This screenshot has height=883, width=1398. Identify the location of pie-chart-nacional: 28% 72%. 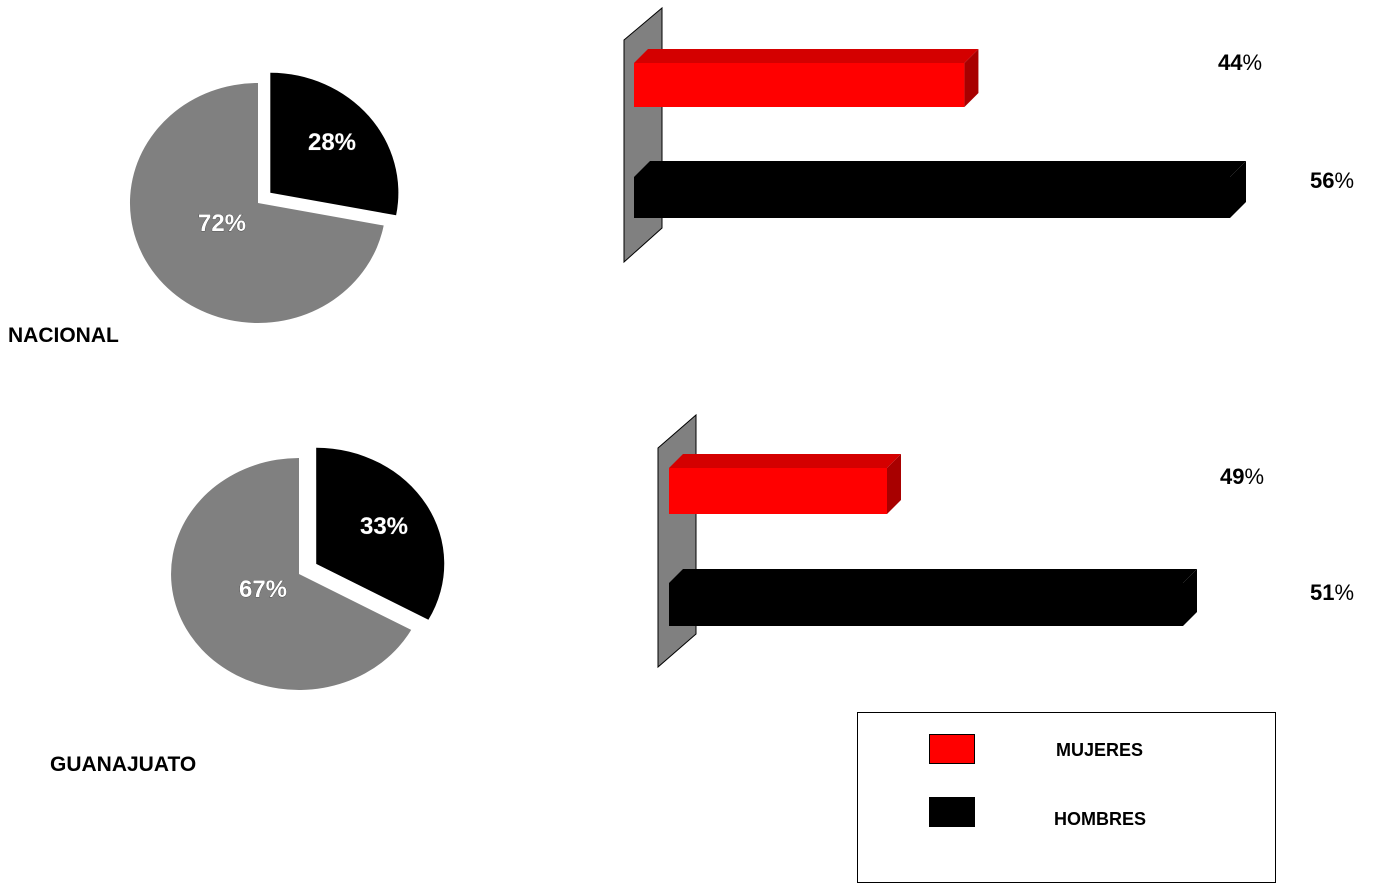
(264, 197).